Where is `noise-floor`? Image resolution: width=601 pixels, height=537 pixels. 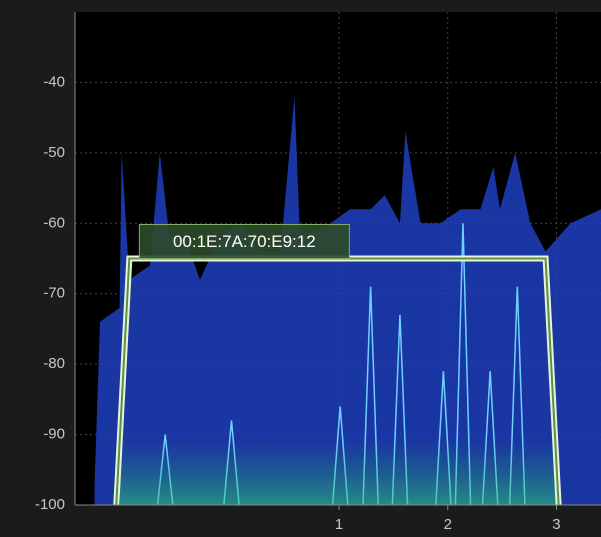 noise-floor is located at coordinates (340, 472).